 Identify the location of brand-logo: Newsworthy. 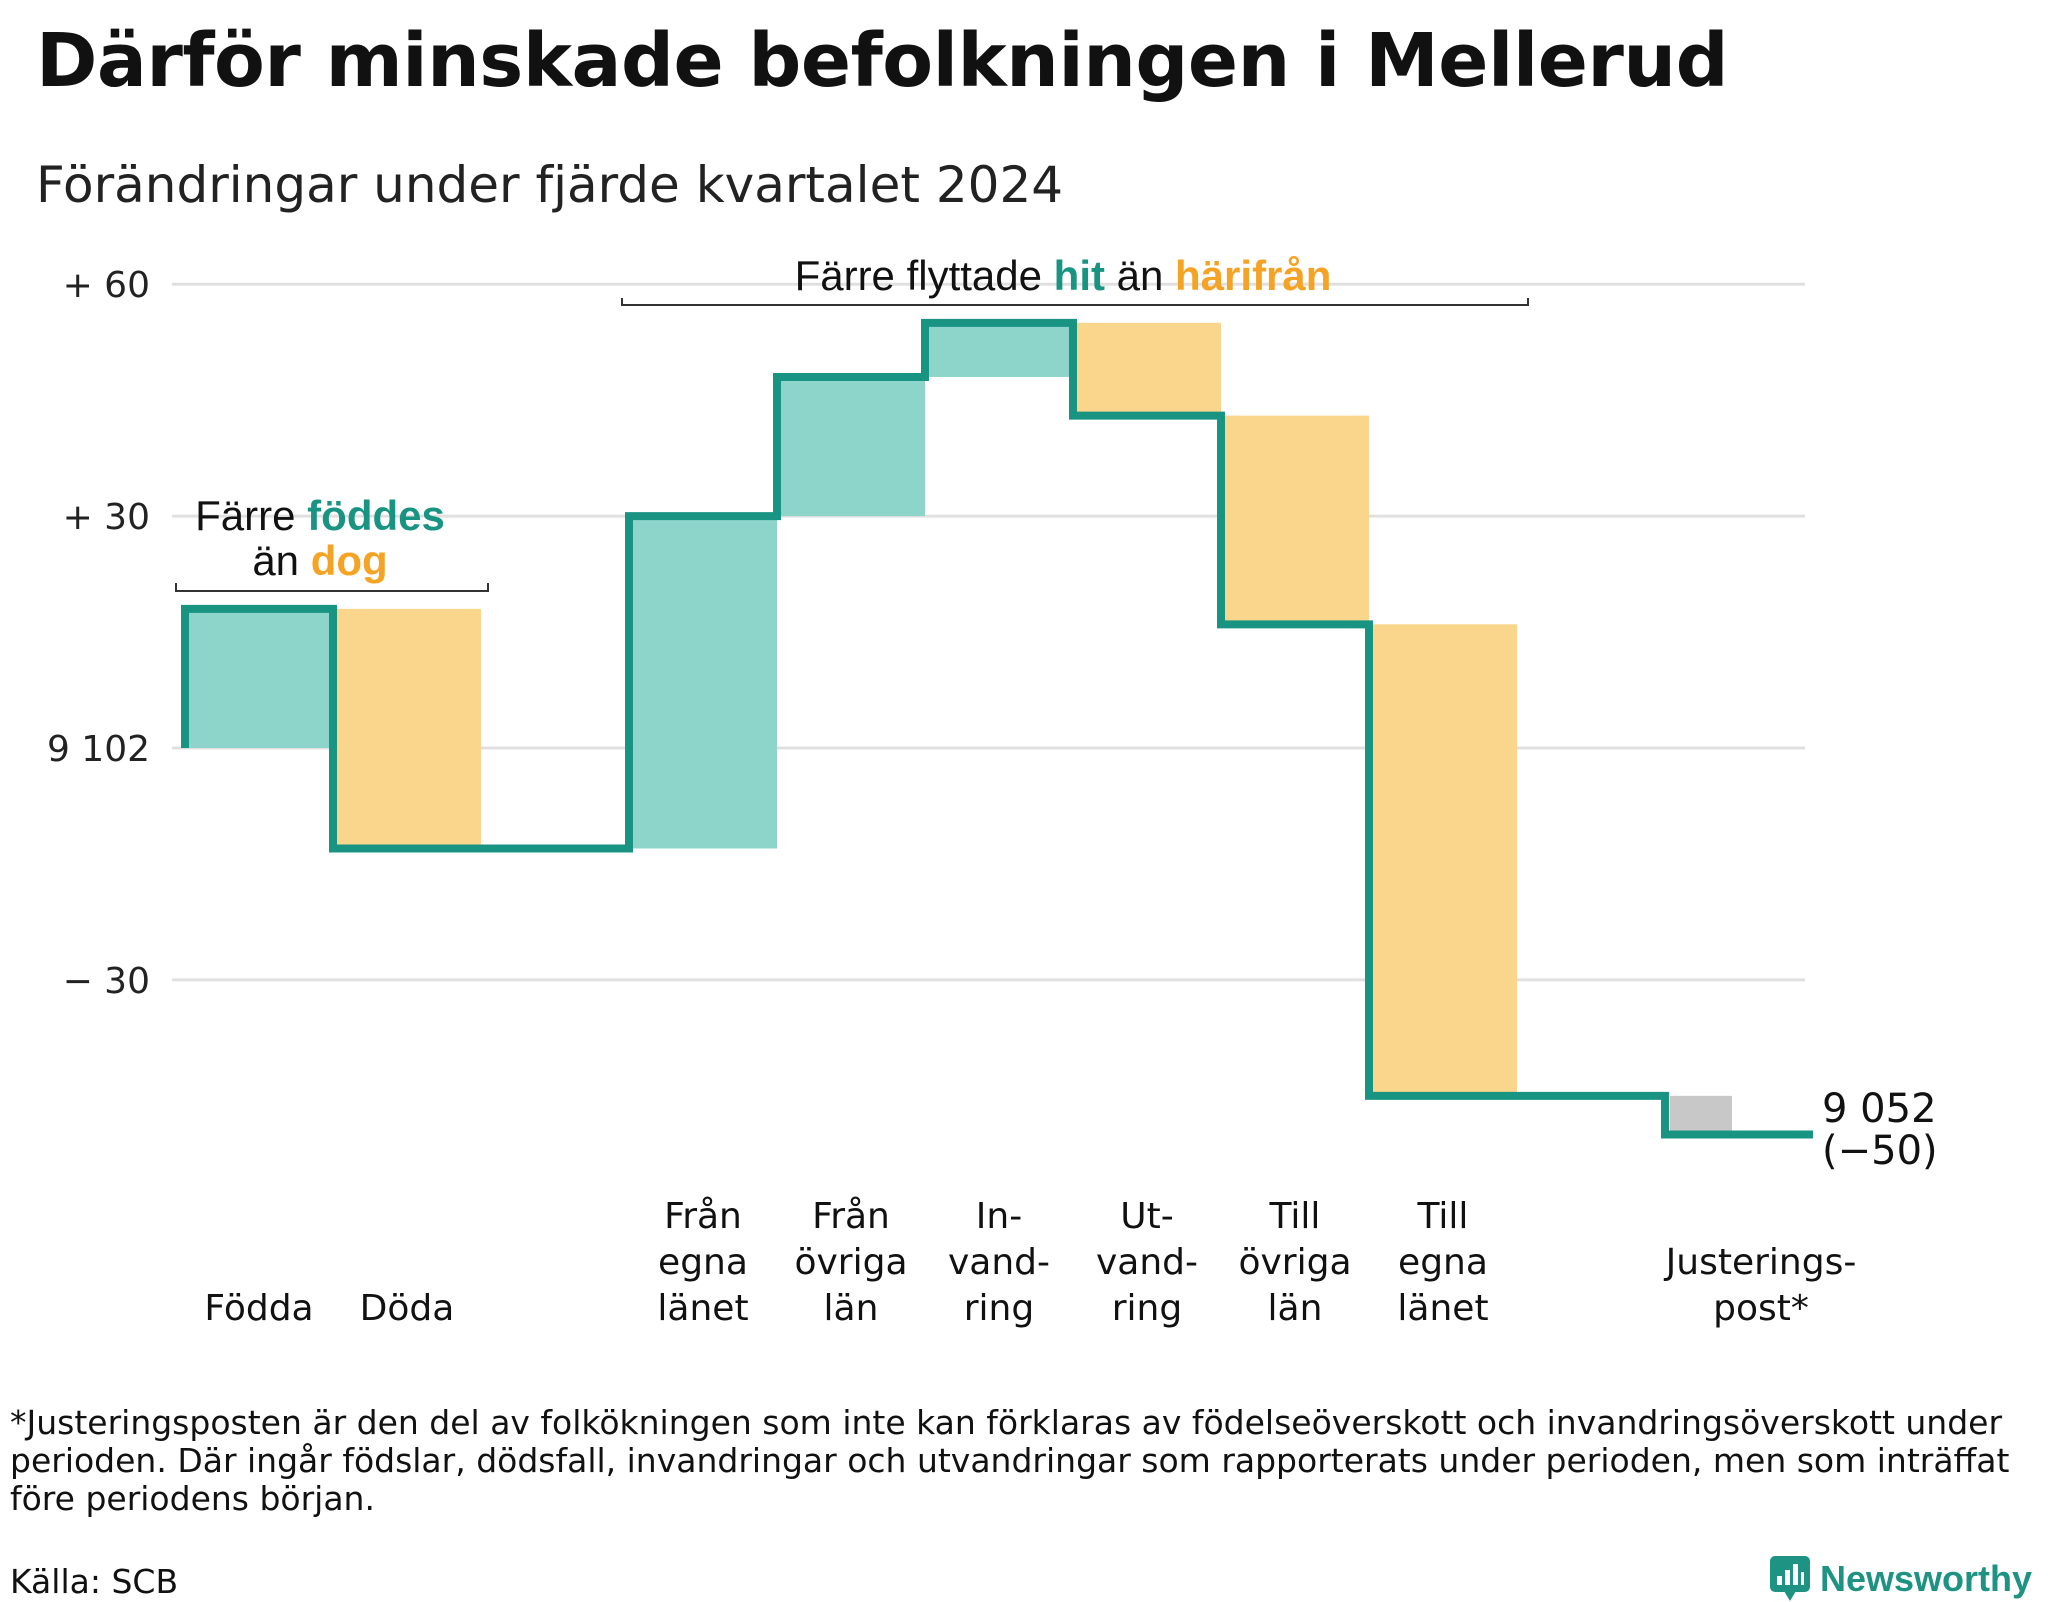
(1901, 1579).